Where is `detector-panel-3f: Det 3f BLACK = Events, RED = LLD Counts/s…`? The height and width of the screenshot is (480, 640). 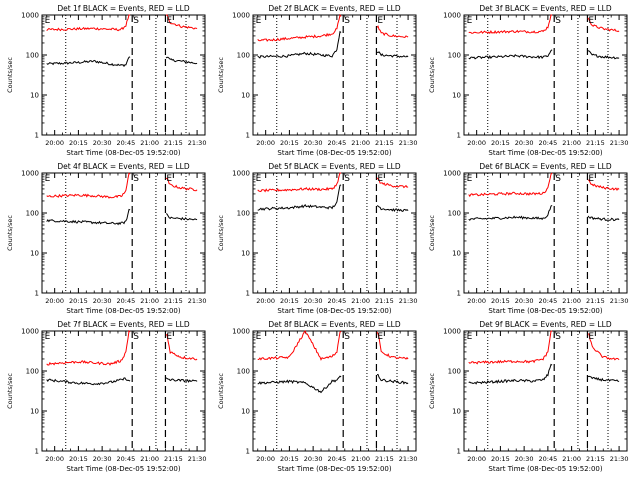 detector-panel-3f: Det 3f BLACK = Events, RED = LLD Counts/s… is located at coordinates (528, 80).